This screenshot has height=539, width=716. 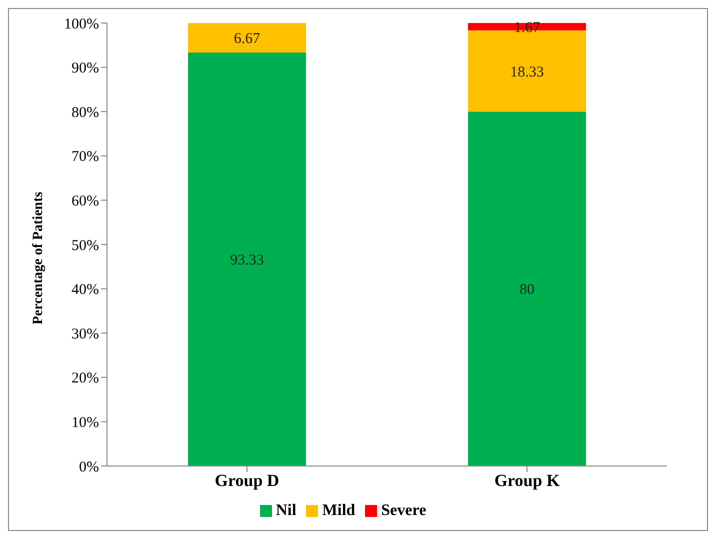 I want to click on y-tick-label: 80%, so click(x=85, y=112).